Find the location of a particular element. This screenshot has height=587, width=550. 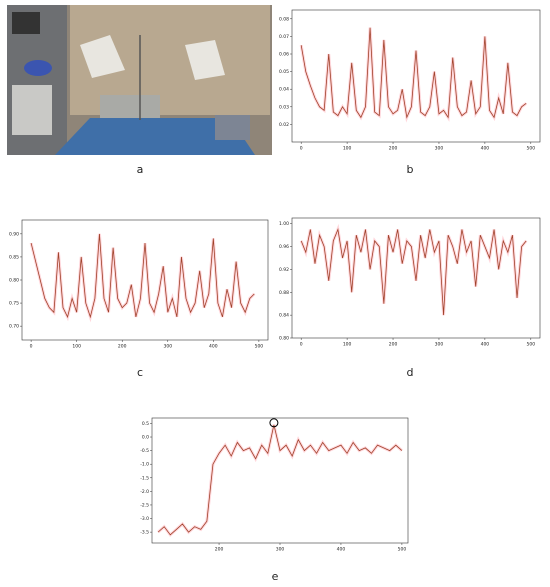

photo is located at coordinates (139, 80).